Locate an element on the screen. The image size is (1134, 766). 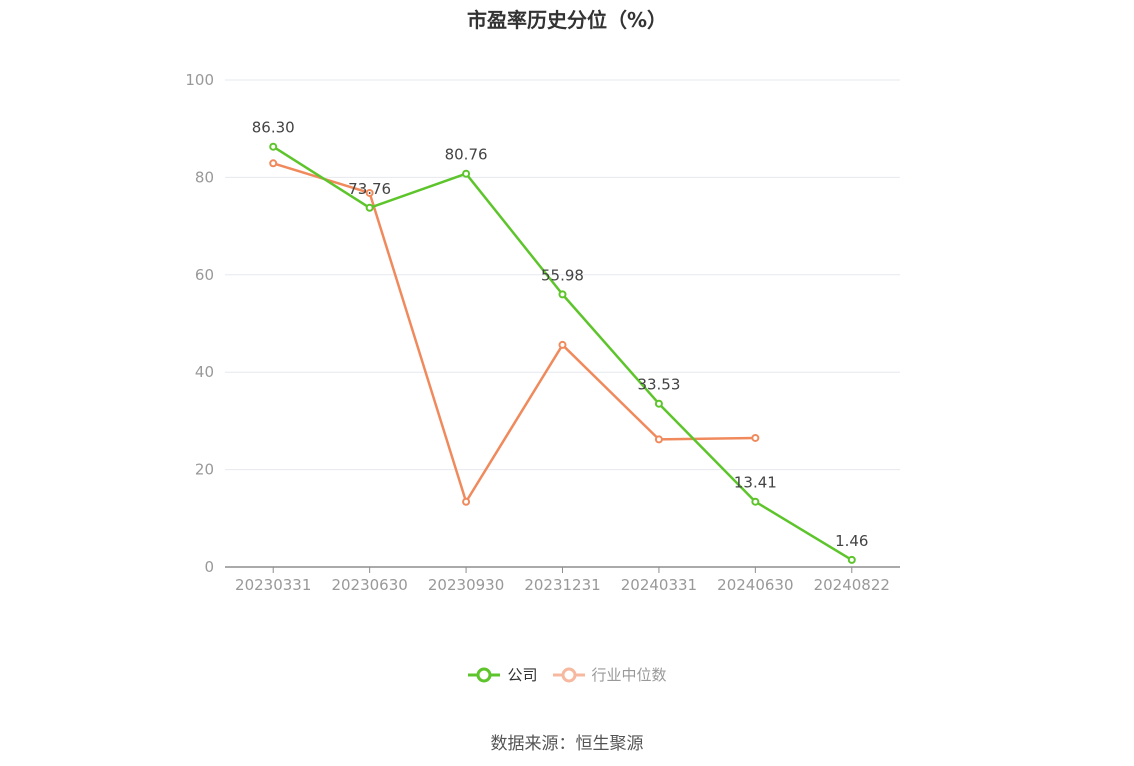
data-label-company: 33.53 is located at coordinates (658, 385).